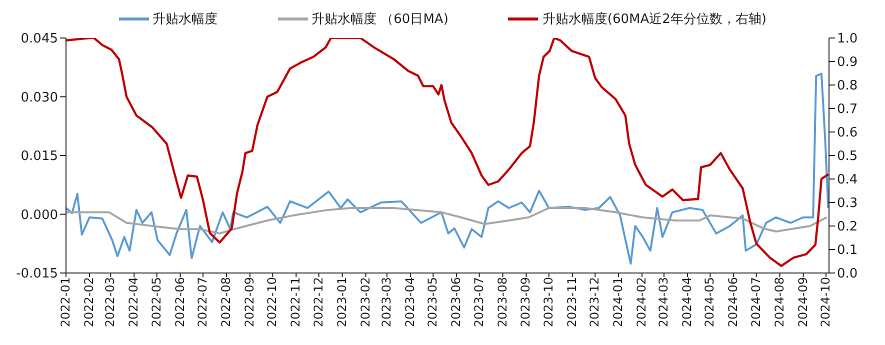 The height and width of the screenshot is (345, 885). What do you see at coordinates (380, 19) in the screenshot?
I see `legend-label: 升贴水幅度 （60日MA)` at bounding box center [380, 19].